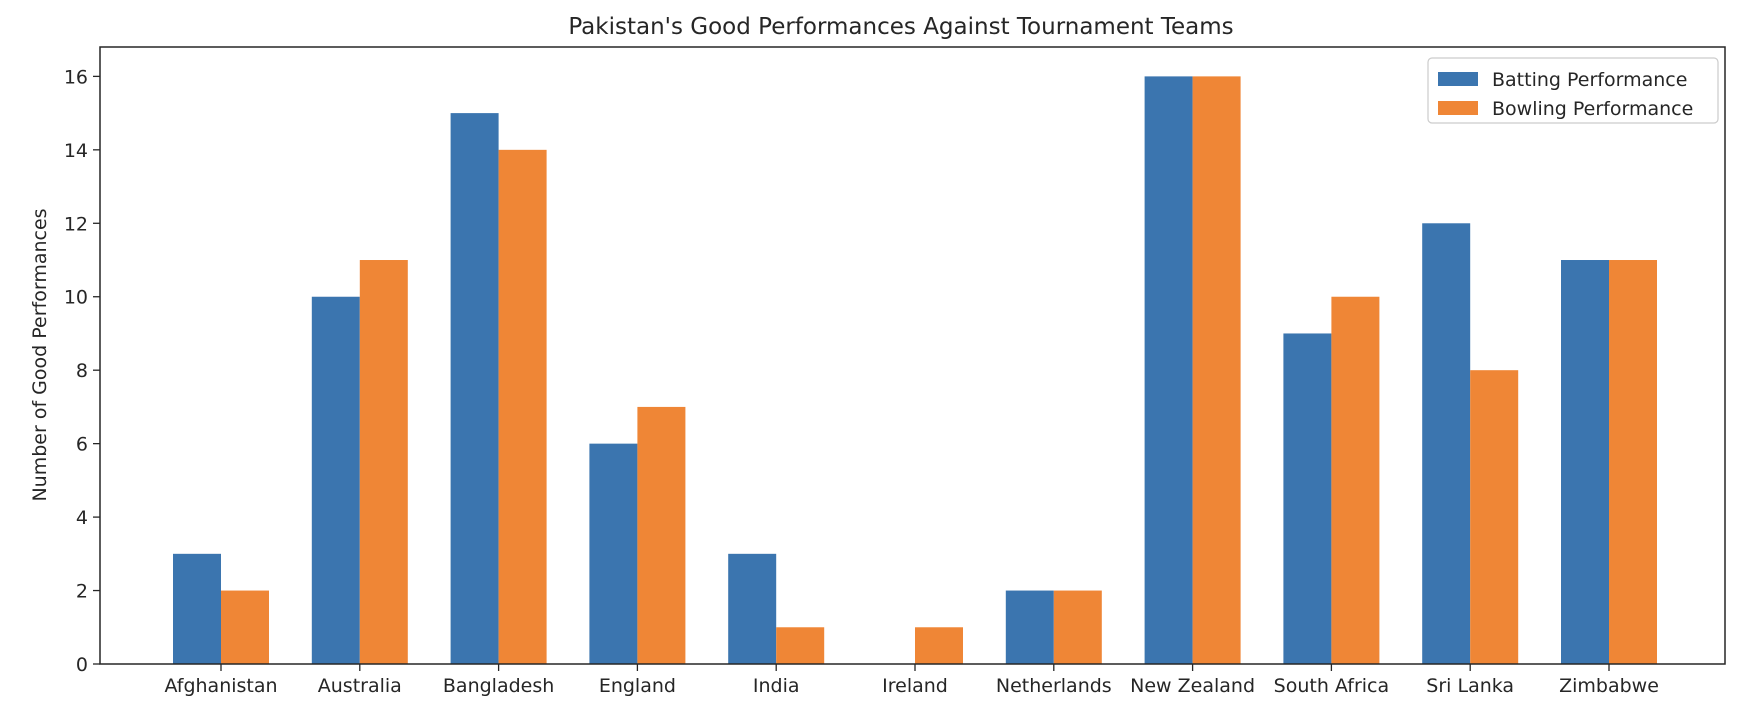 The image size is (1758, 716). Describe the element at coordinates (522, 407) in the screenshot. I see `bar-bowling-bangladesh` at that location.